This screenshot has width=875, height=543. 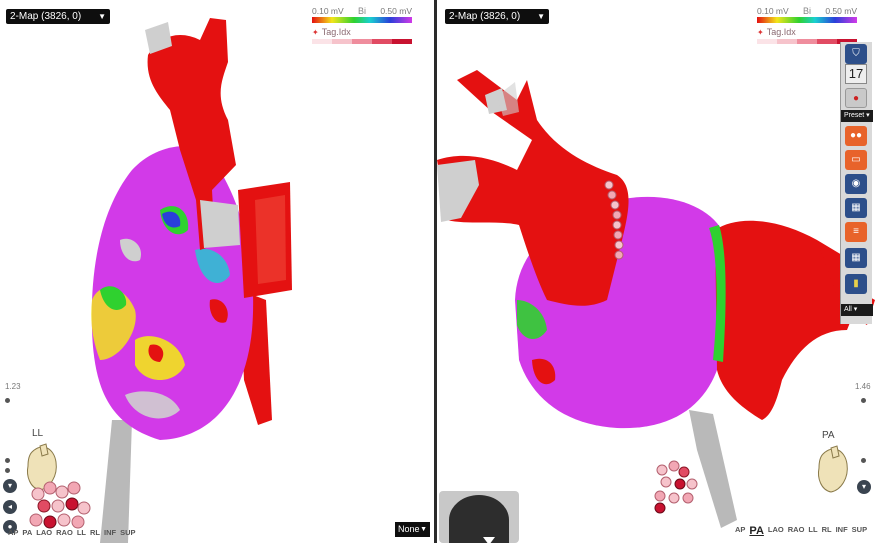 What do you see at coordinates (856, 98) in the screenshot?
I see `tag-icon: ●` at bounding box center [856, 98].